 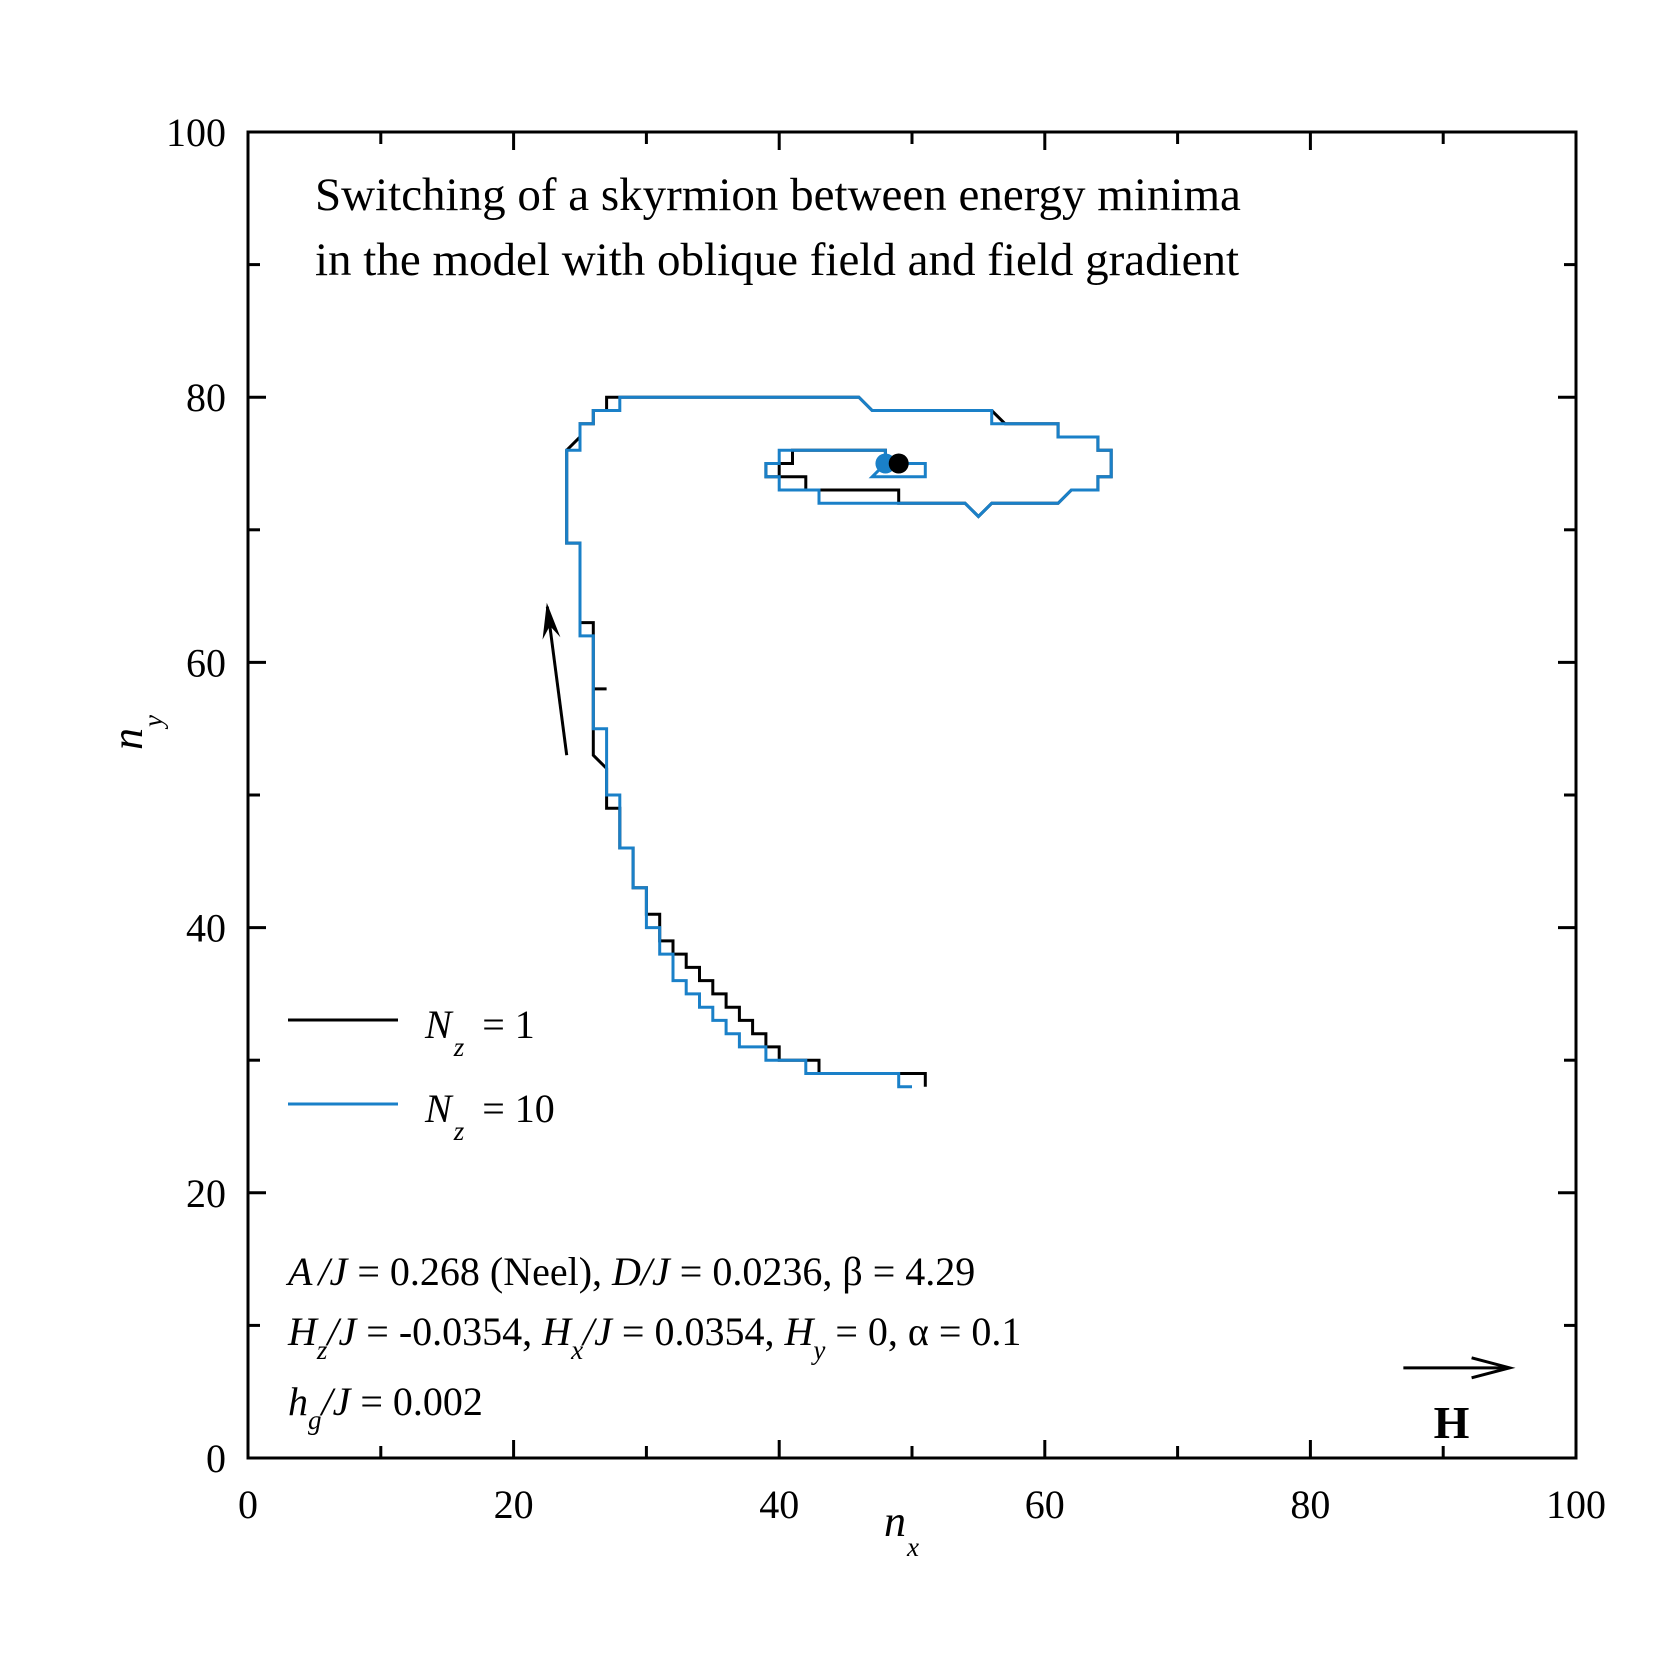 What do you see at coordinates (206, 1193) in the screenshot?
I see `y-tick-label: 20` at bounding box center [206, 1193].